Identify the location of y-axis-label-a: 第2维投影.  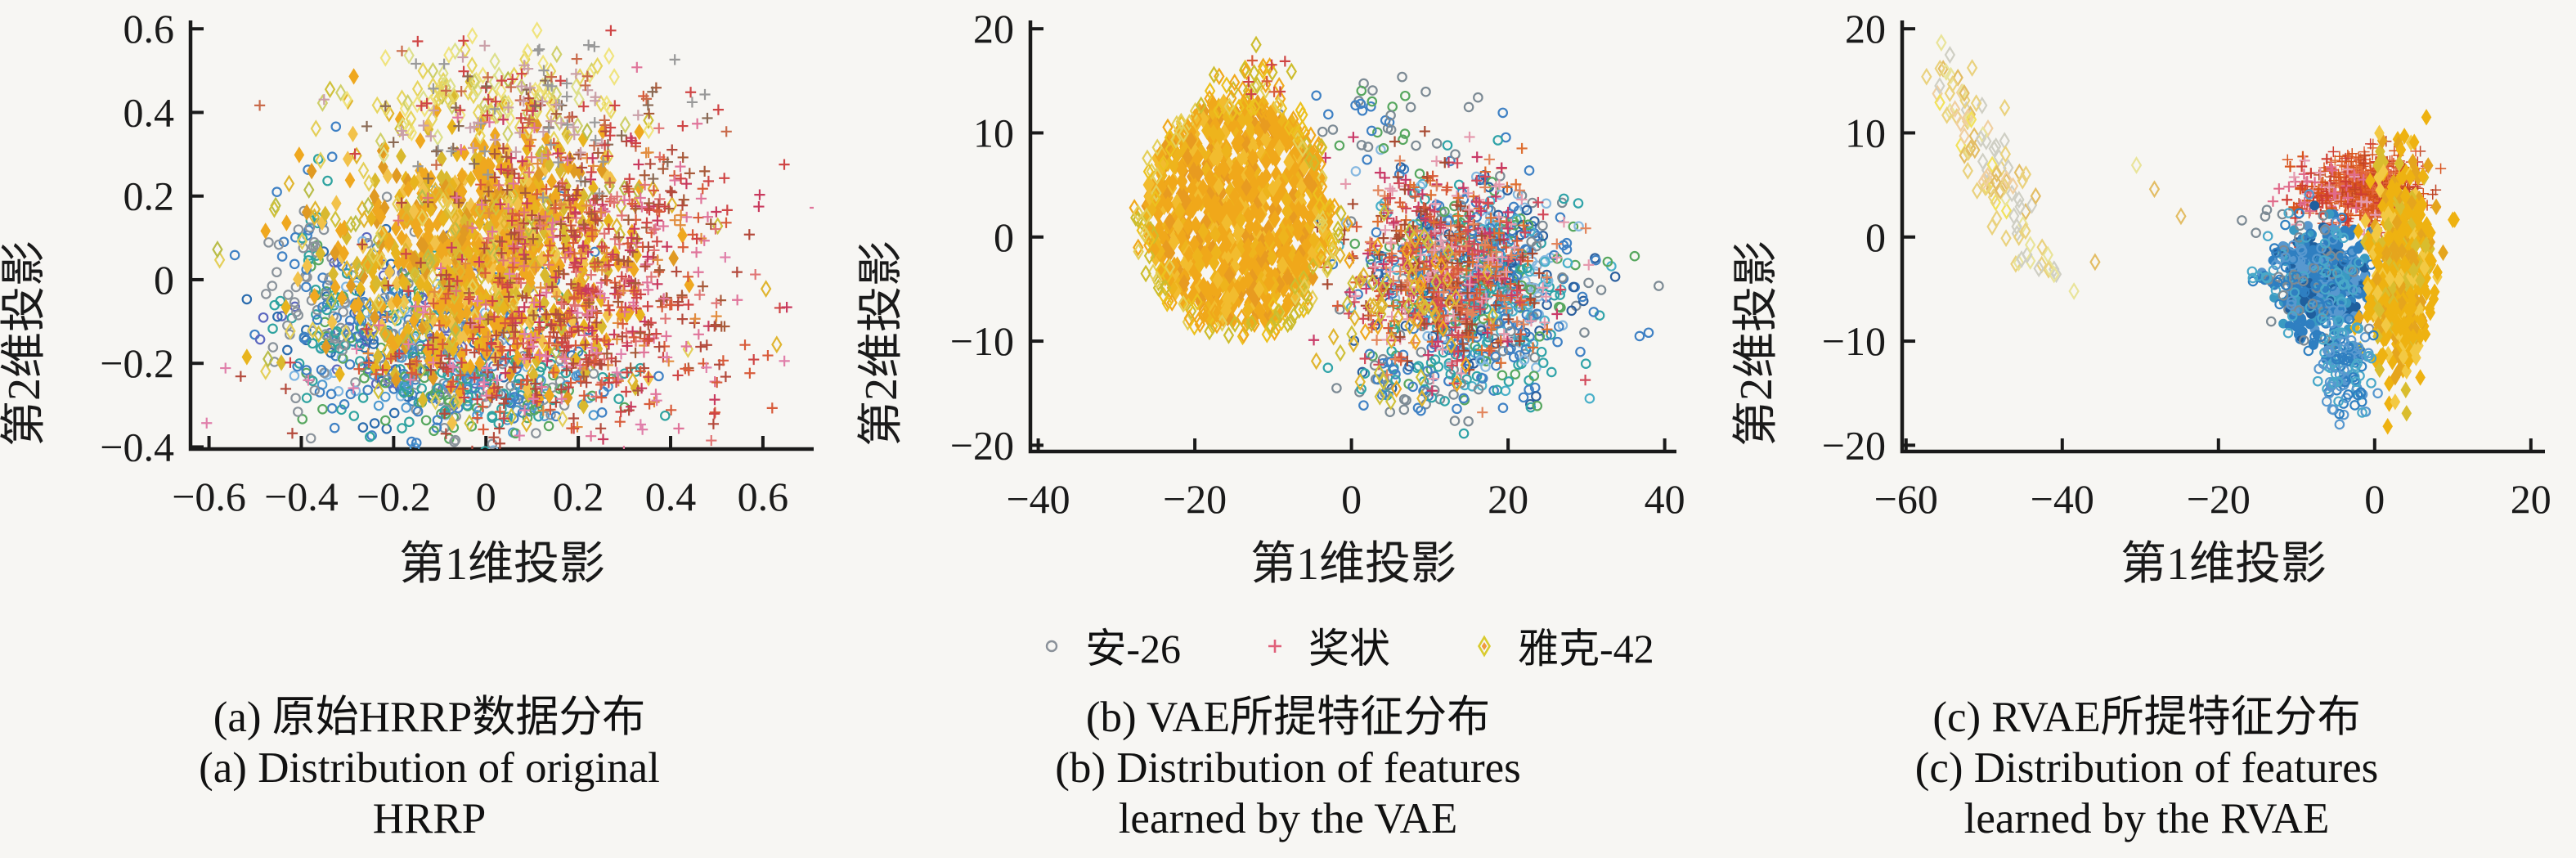
(25, 343).